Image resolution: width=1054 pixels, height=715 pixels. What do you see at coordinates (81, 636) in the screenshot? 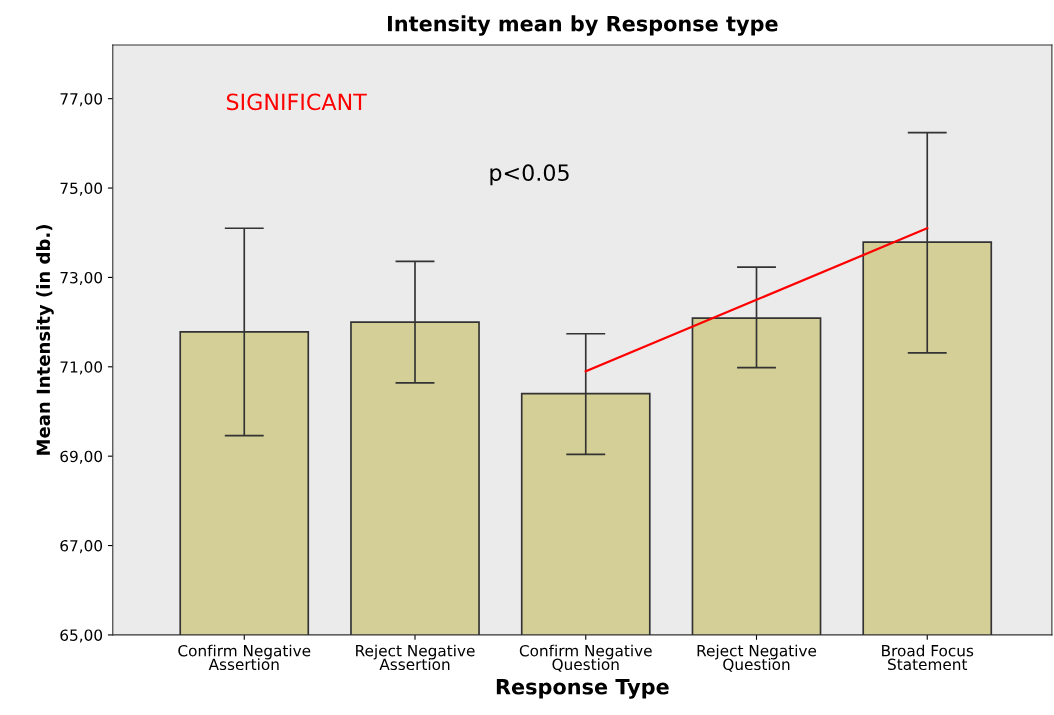
I see `y-tick-label: 65,00` at bounding box center [81, 636].